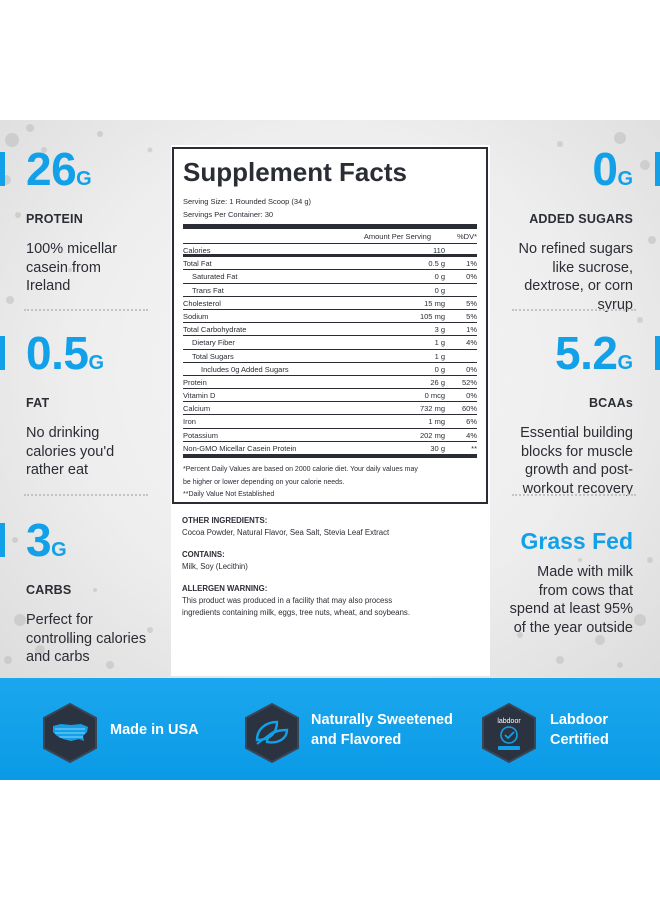 This screenshot has width=660, height=900. I want to click on allergen-heading: ALLERGEN WARNING:, so click(225, 588).